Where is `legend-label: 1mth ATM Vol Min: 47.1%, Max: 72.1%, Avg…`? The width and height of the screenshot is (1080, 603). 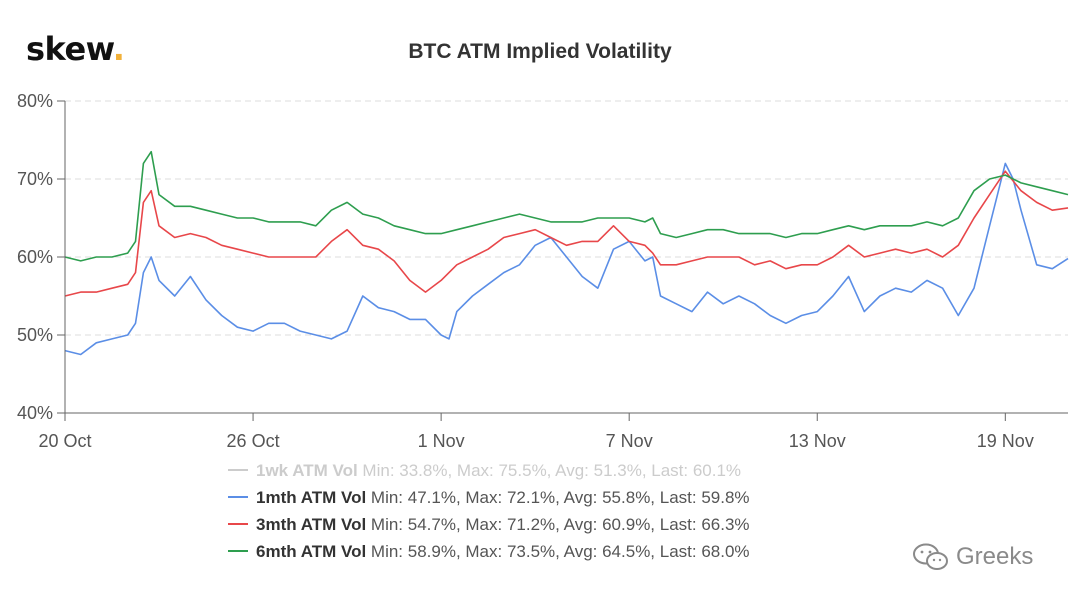
legend-label: 1mth ATM Vol Min: 47.1%, Max: 72.1%, Avg… is located at coordinates (503, 497).